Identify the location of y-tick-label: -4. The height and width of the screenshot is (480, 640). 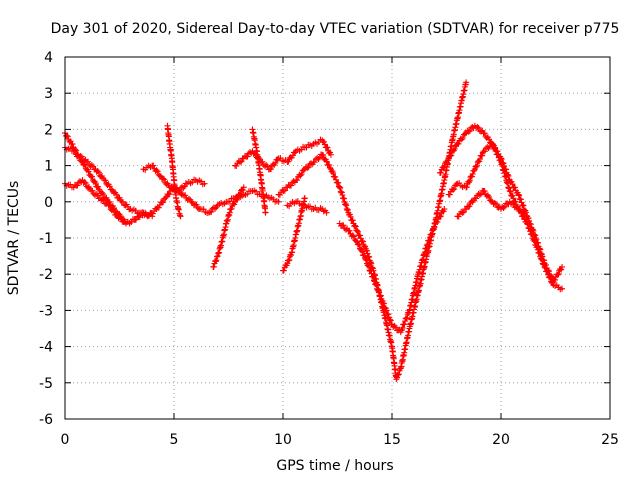
(46, 348).